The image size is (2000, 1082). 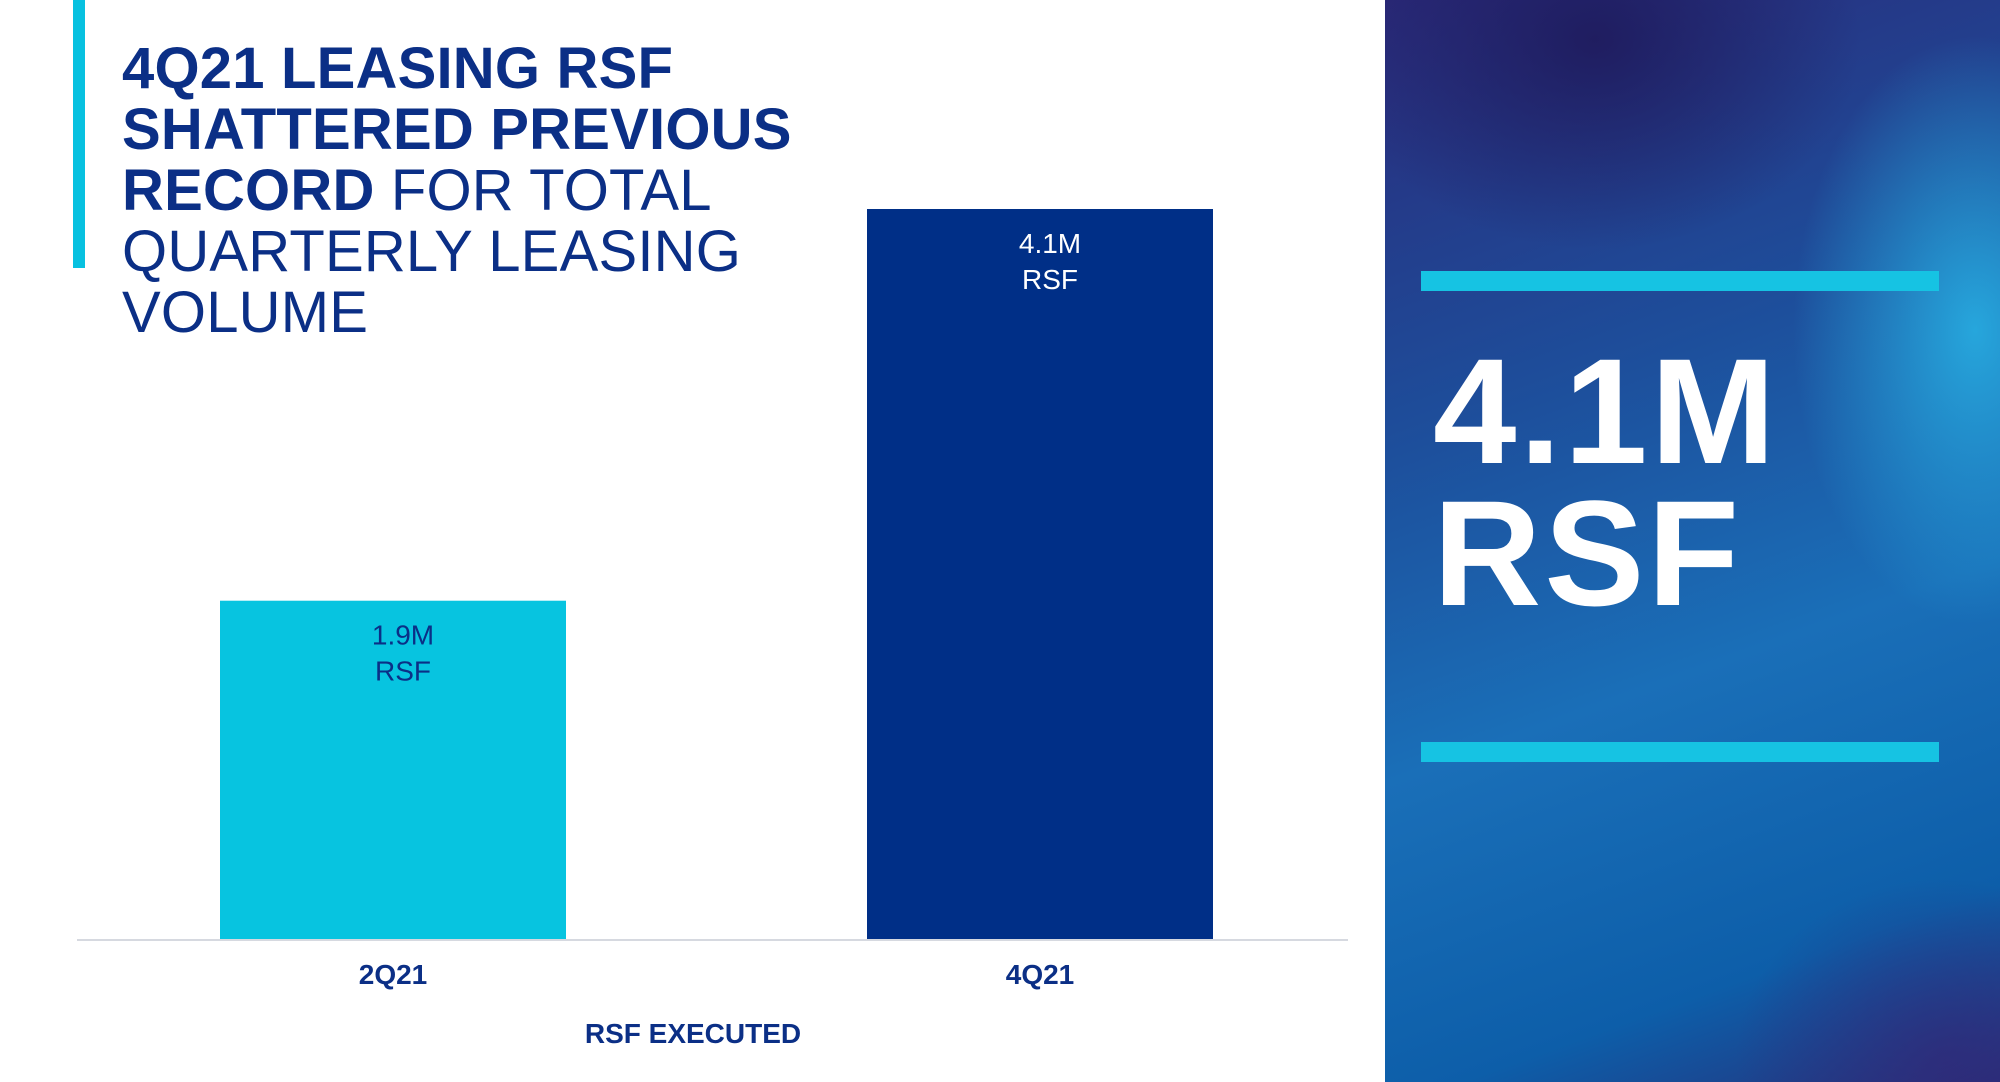 I want to click on title-line-3-bold: RECORD, so click(x=248, y=190).